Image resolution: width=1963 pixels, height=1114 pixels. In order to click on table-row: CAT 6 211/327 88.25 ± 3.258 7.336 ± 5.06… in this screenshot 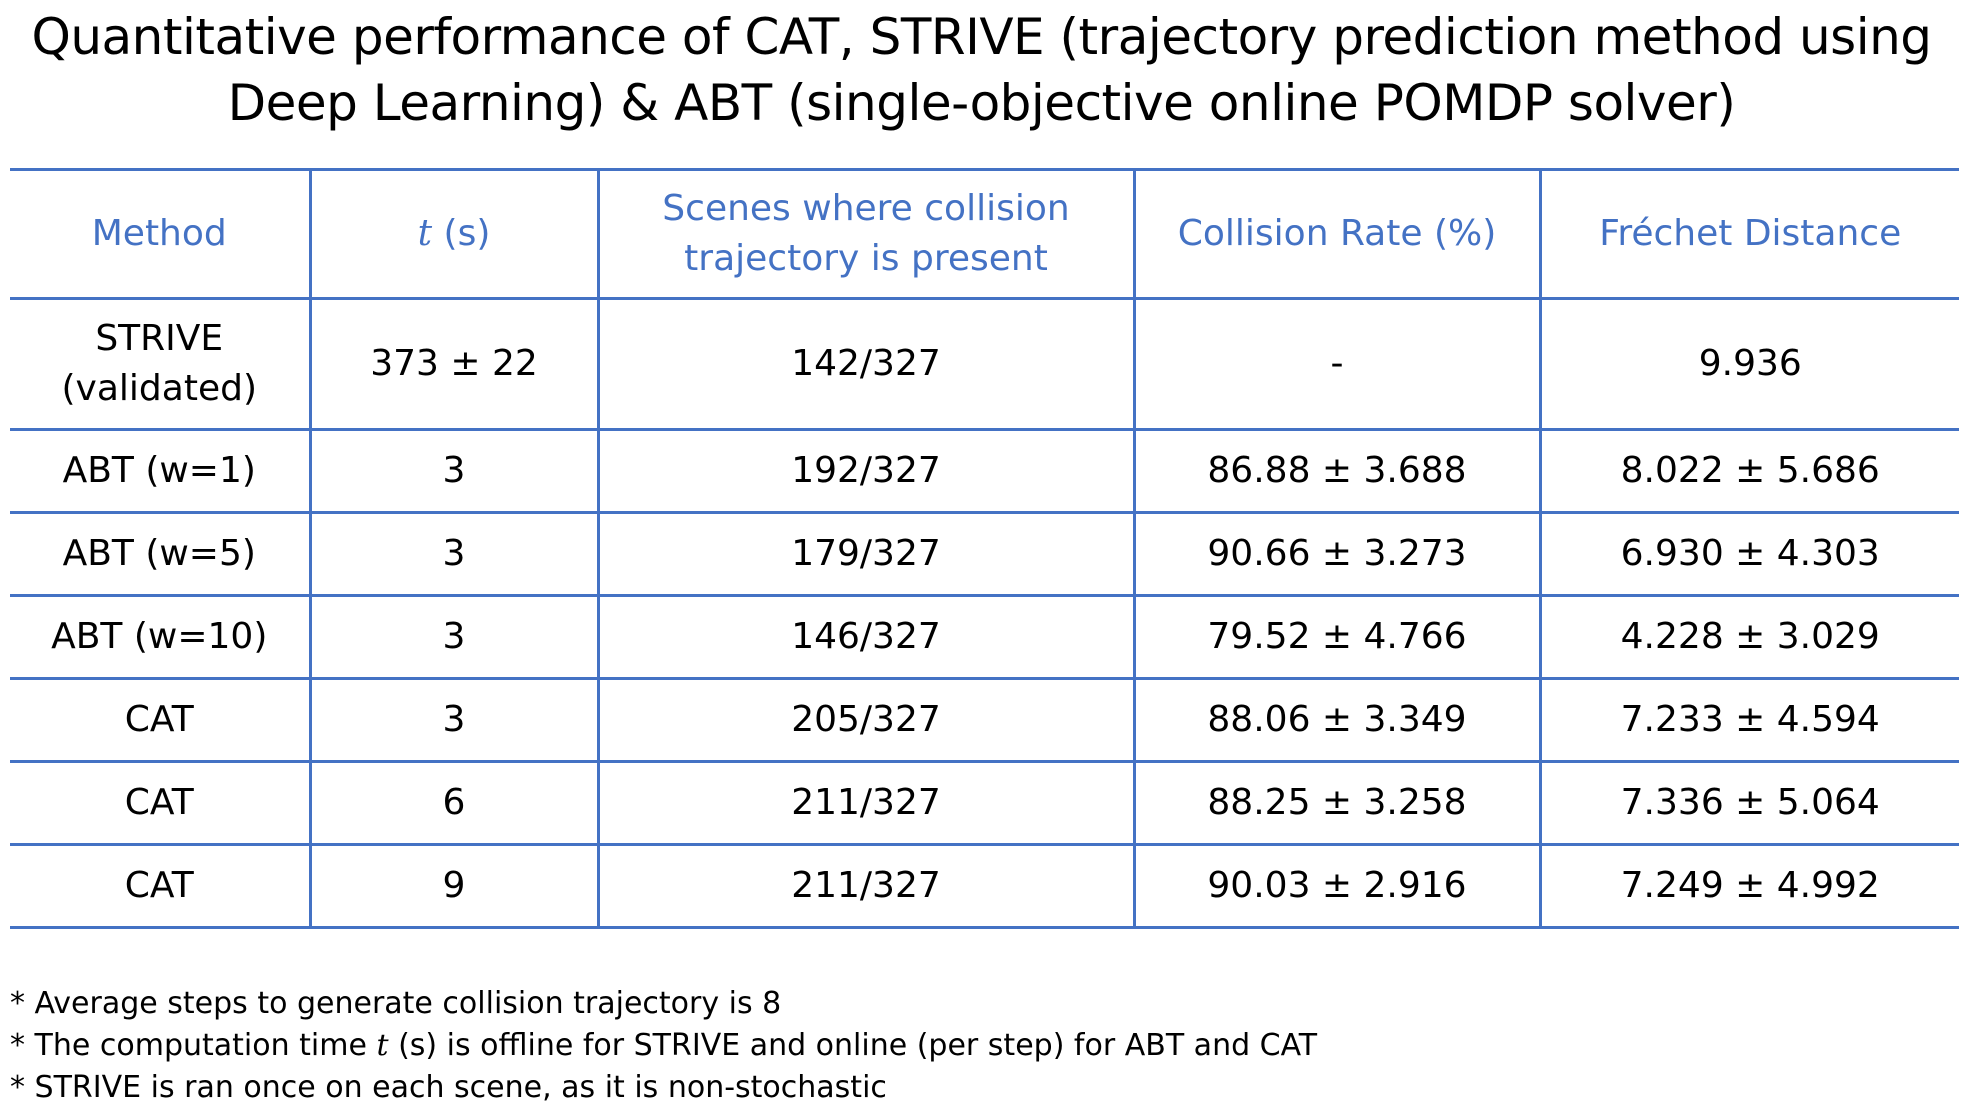, I will do `click(984, 803)`.